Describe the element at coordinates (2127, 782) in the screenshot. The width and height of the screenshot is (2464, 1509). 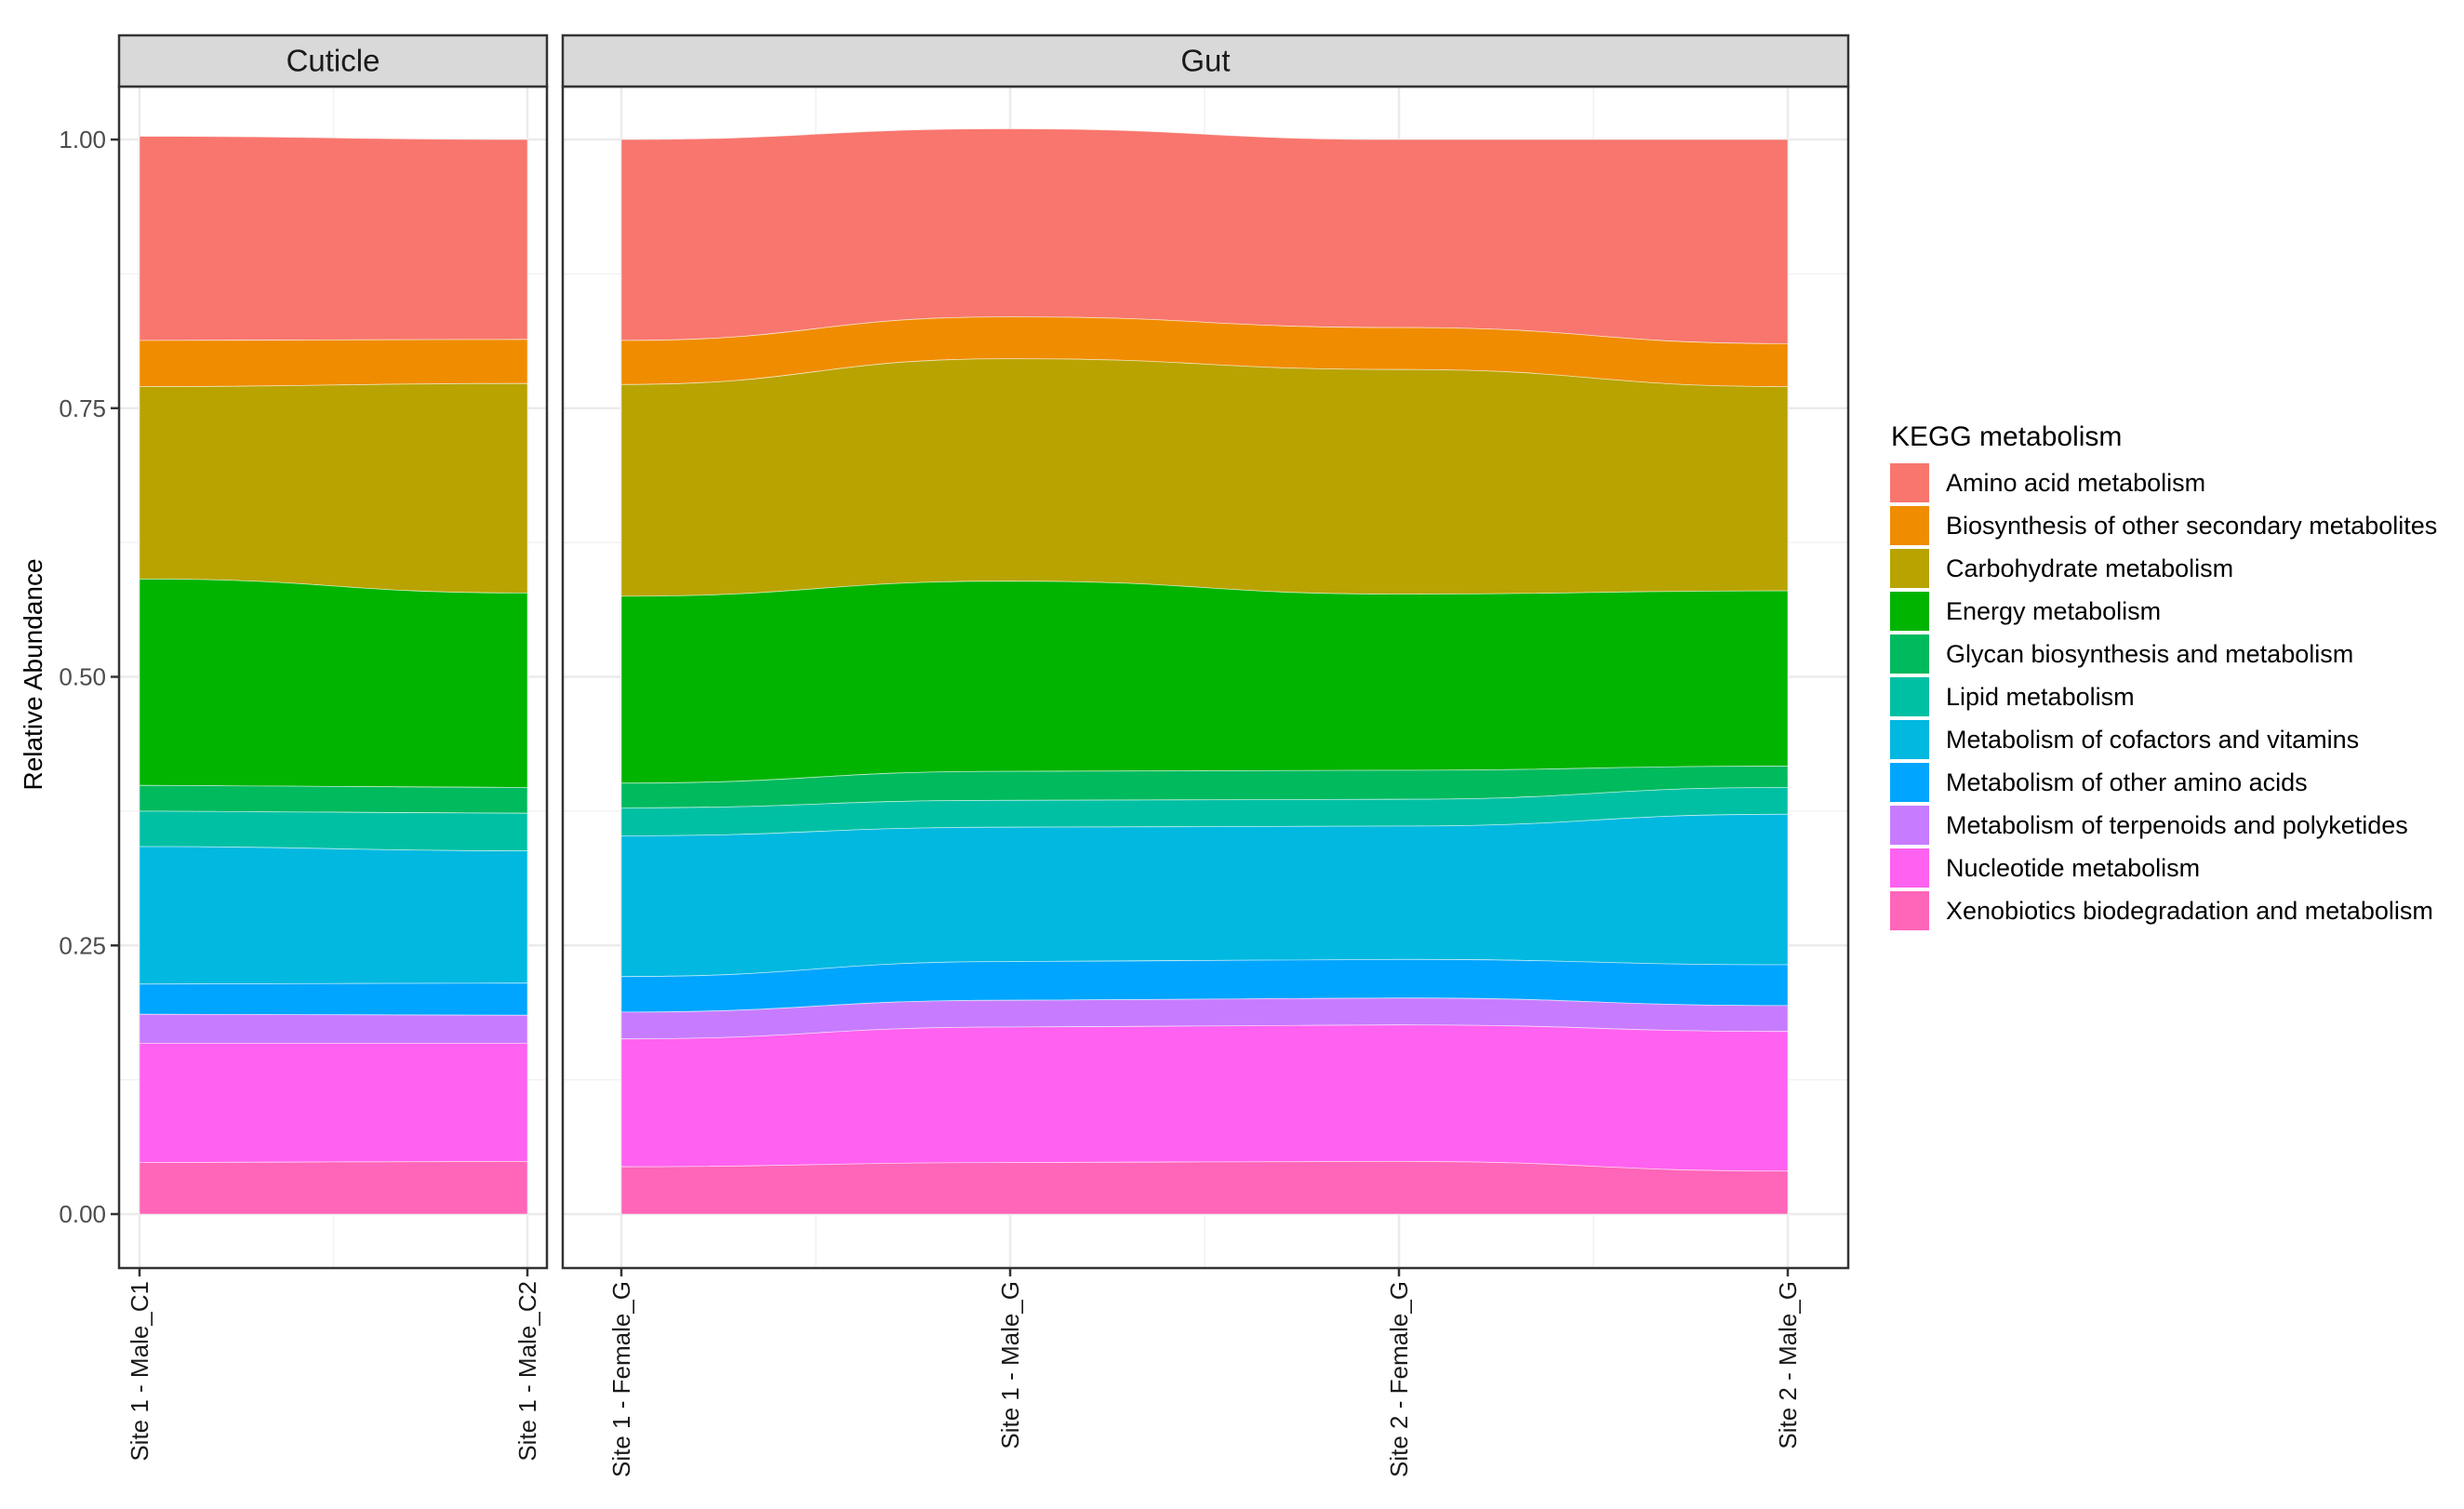
I see `legend-label: Metabolism of other amino acids` at that location.